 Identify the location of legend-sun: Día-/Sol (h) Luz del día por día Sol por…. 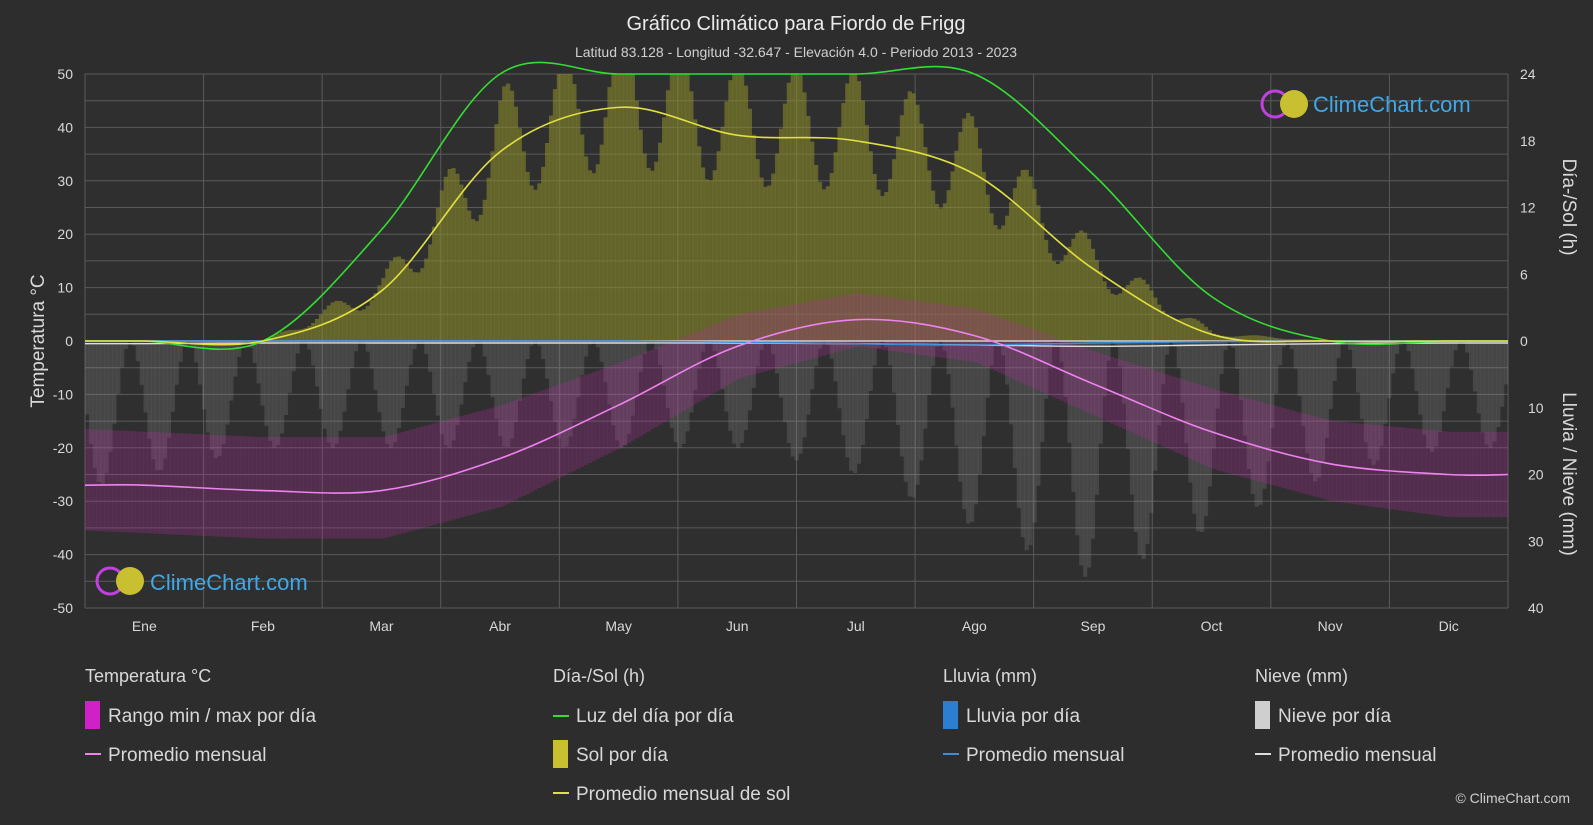
(671, 735).